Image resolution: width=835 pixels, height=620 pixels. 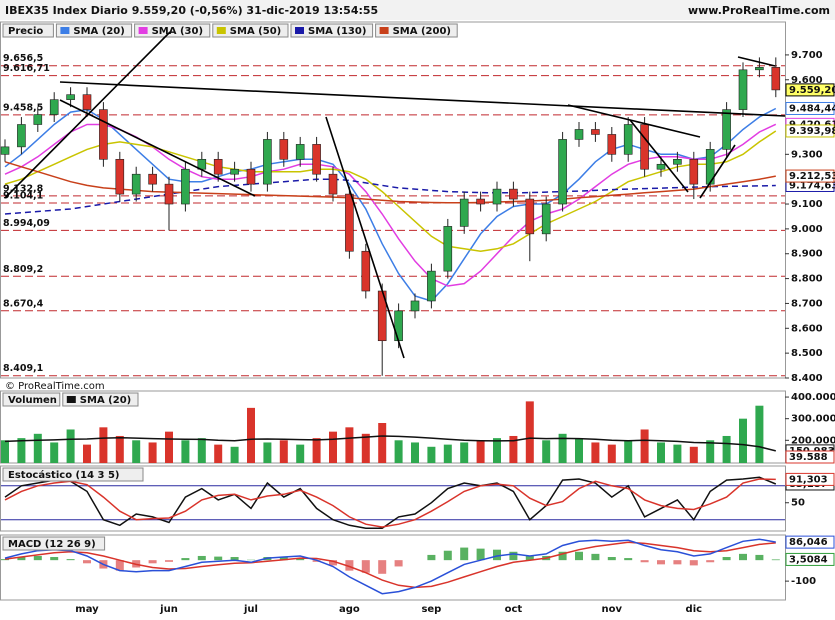 I want to click on legend-title: Volumen, so click(x=32, y=400).